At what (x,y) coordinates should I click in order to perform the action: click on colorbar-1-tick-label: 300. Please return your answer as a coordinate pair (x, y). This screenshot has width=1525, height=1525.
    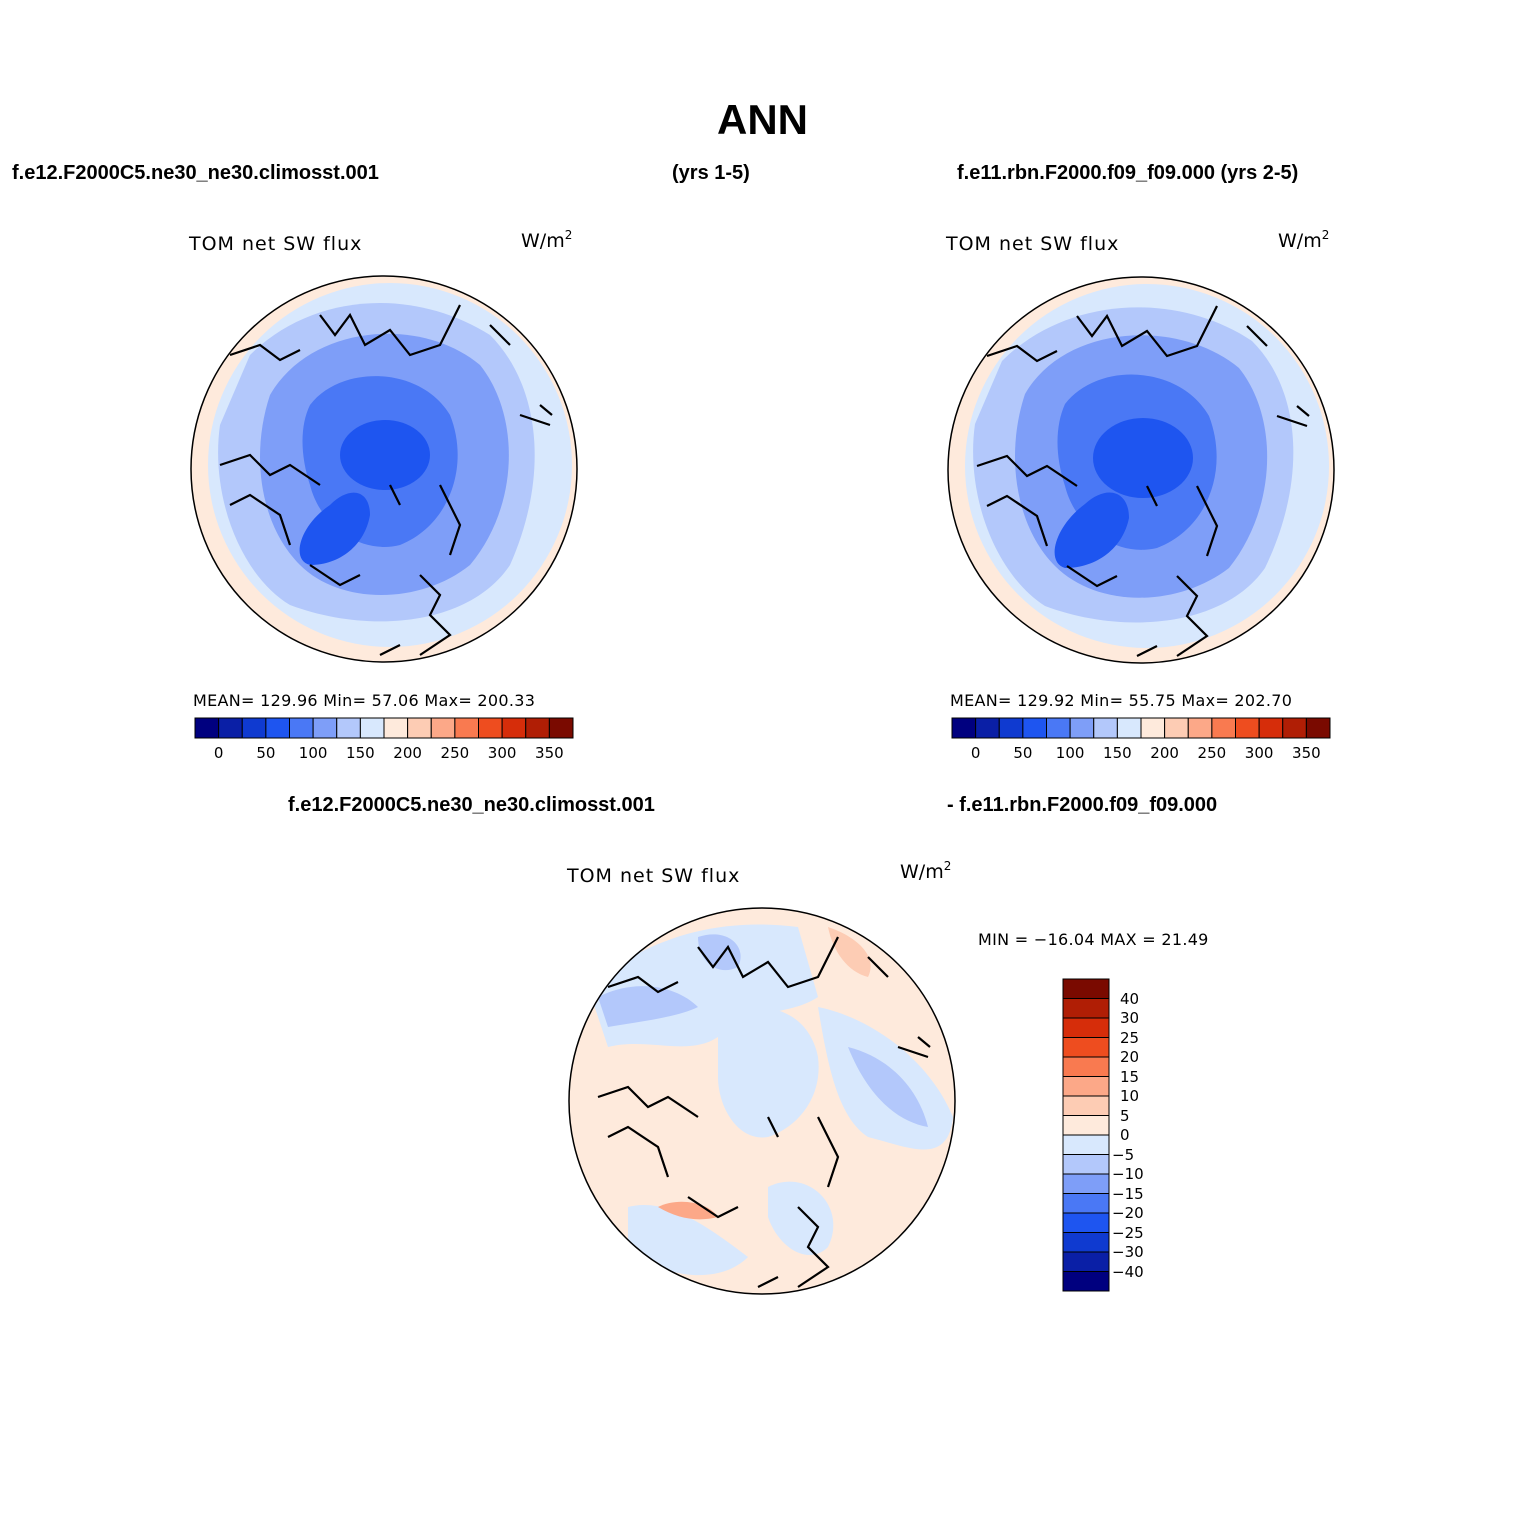
    Looking at the image, I should click on (502, 753).